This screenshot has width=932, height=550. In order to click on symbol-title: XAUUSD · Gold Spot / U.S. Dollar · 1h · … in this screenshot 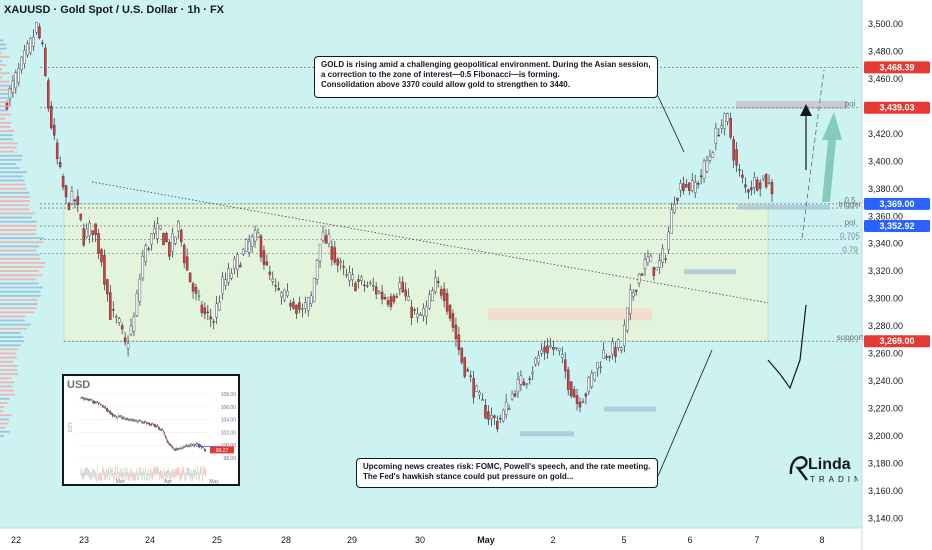, I will do `click(114, 10)`.